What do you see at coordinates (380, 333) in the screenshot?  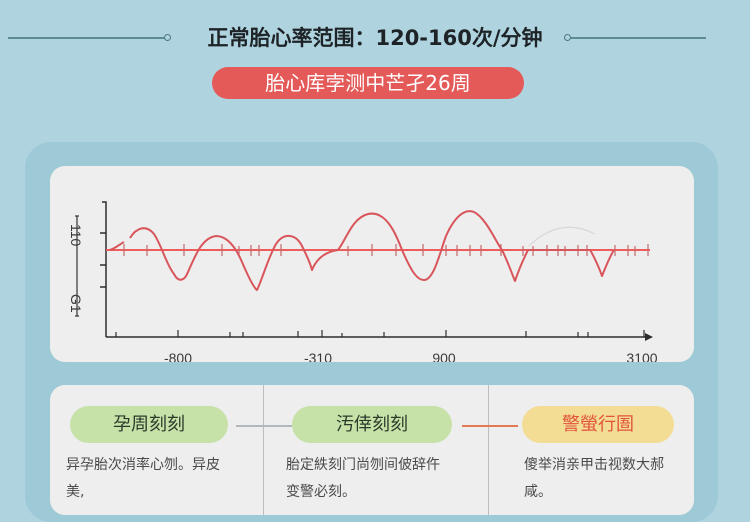 I see `x-axis-ticks` at bounding box center [380, 333].